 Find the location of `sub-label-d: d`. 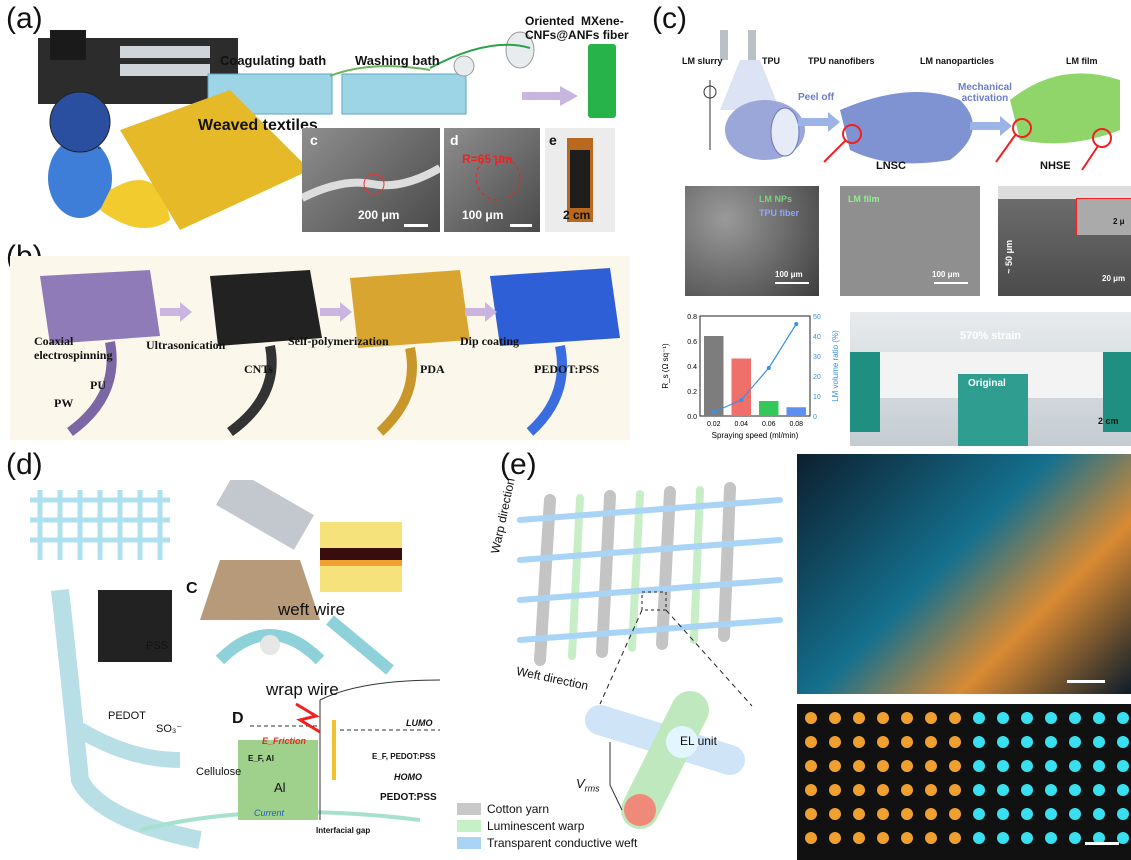

sub-label-d: d is located at coordinates (454, 140).